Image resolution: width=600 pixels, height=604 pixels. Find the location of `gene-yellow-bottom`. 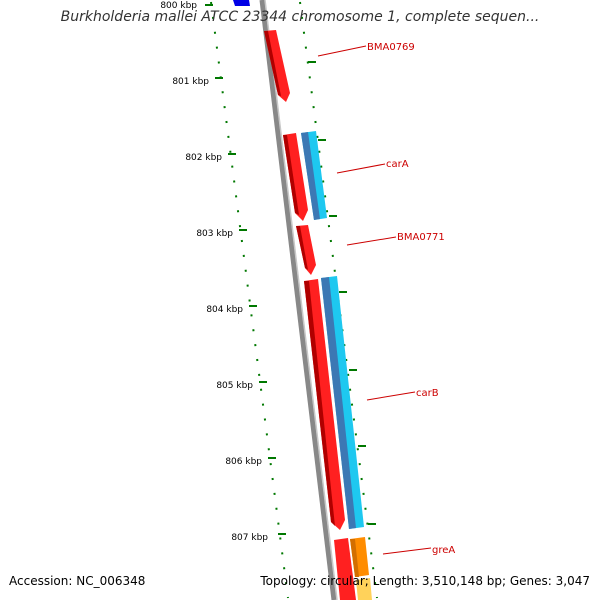

gene-yellow-bottom is located at coordinates (364, 589).